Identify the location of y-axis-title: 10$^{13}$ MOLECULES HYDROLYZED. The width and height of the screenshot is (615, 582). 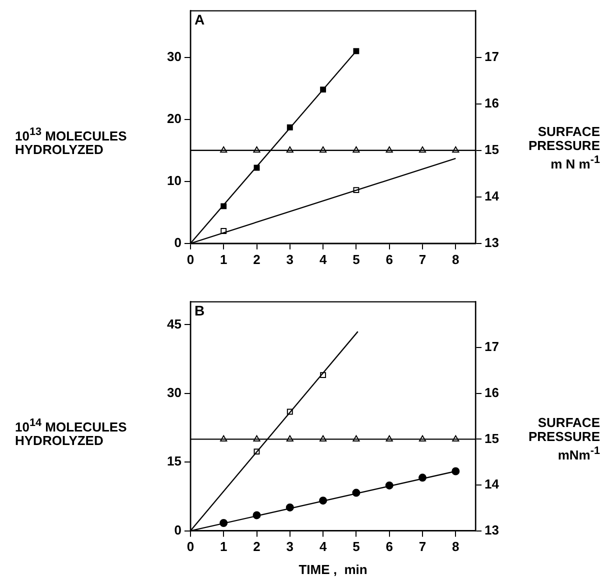
(71, 141).